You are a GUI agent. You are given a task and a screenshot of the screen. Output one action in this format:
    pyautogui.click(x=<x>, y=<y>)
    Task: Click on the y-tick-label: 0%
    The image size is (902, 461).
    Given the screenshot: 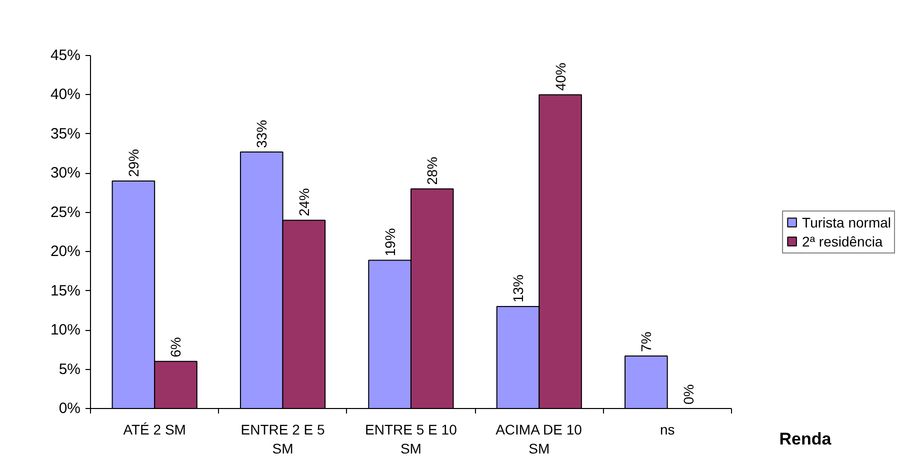 What is the action you would take?
    pyautogui.click(x=69, y=408)
    